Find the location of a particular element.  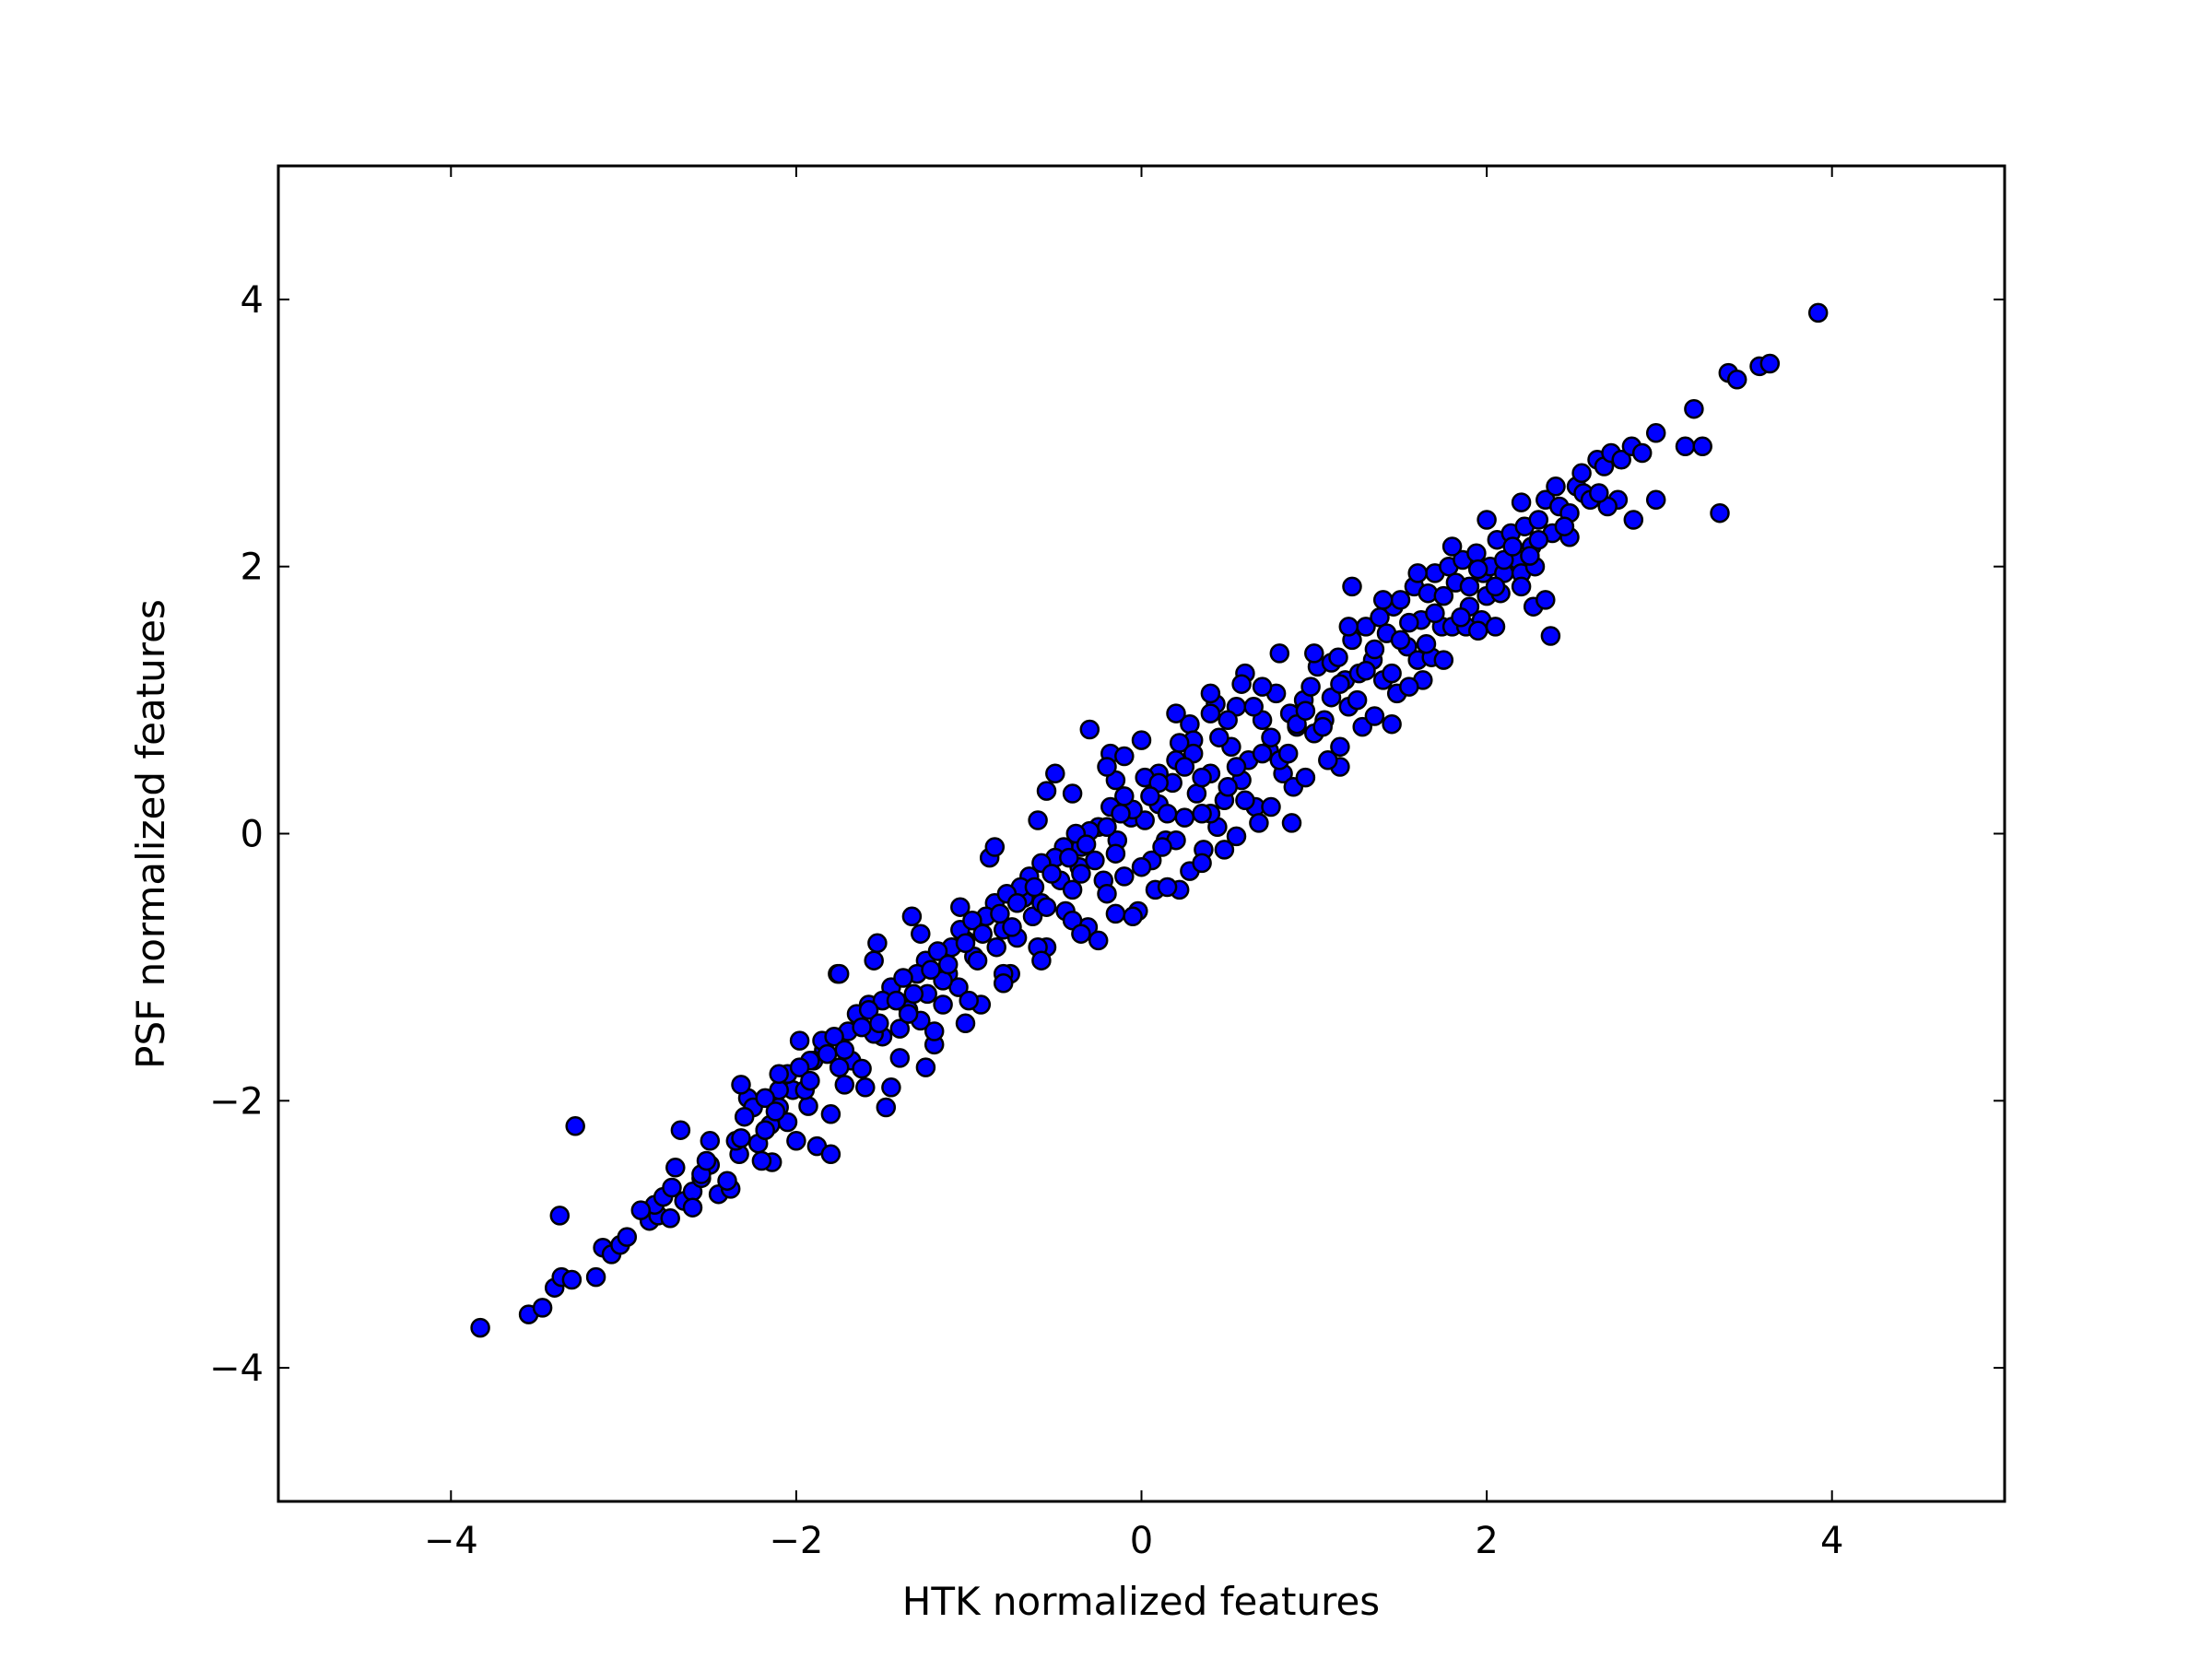

x-tick-label: 2 is located at coordinates (1486, 1541).